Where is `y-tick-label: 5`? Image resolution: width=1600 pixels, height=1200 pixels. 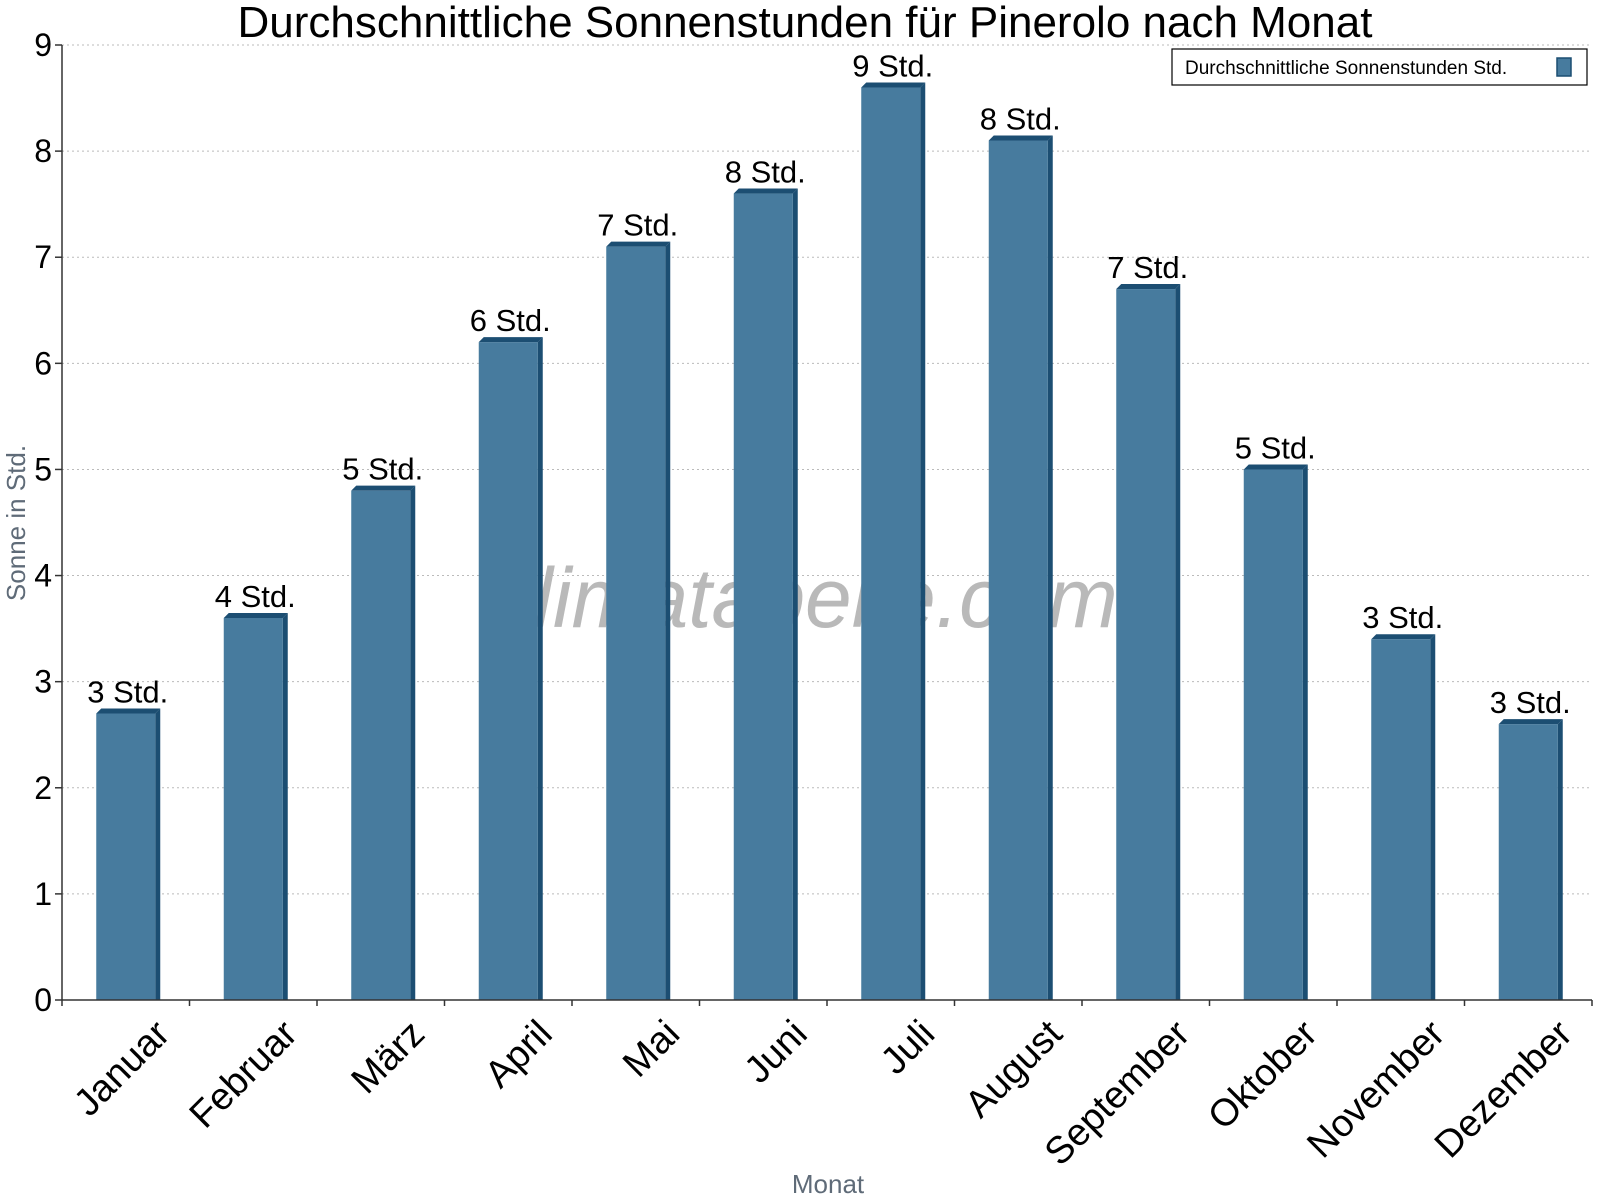 y-tick-label: 5 is located at coordinates (43, 469).